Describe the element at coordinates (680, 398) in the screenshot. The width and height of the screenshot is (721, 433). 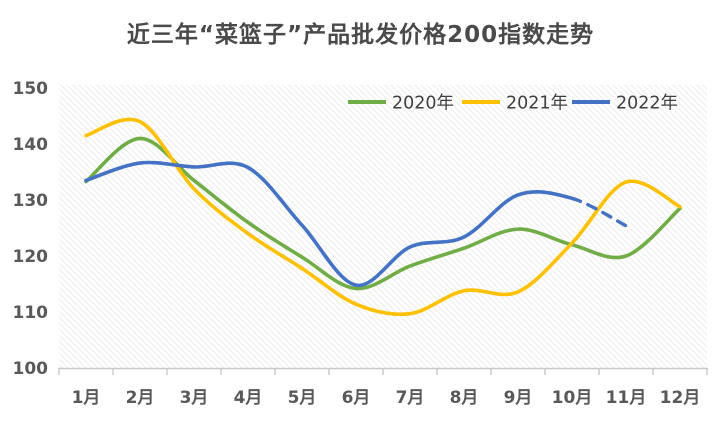
I see `x-tick-label: 12月` at that location.